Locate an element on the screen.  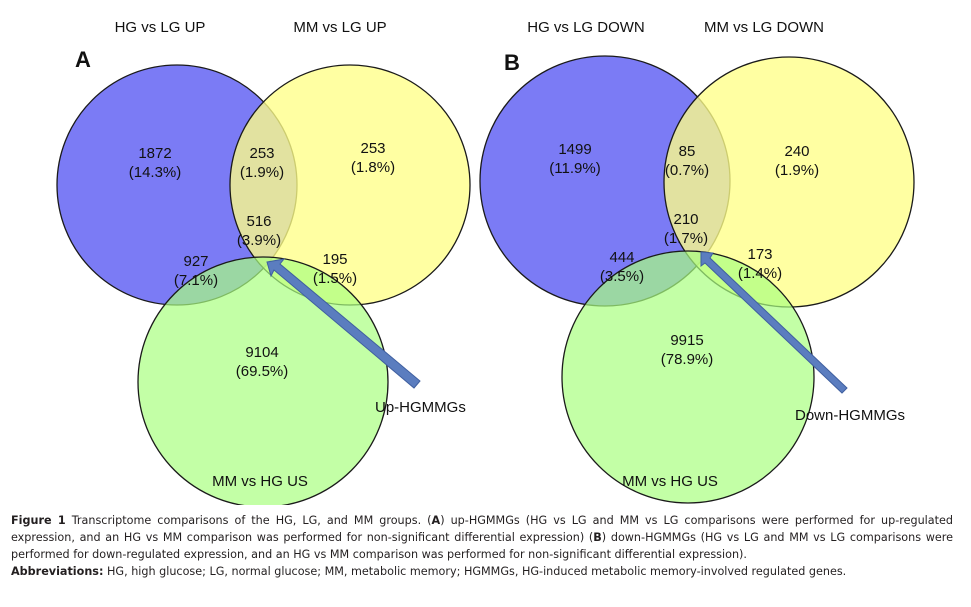
caption-panel-ref: B is located at coordinates (597, 537).